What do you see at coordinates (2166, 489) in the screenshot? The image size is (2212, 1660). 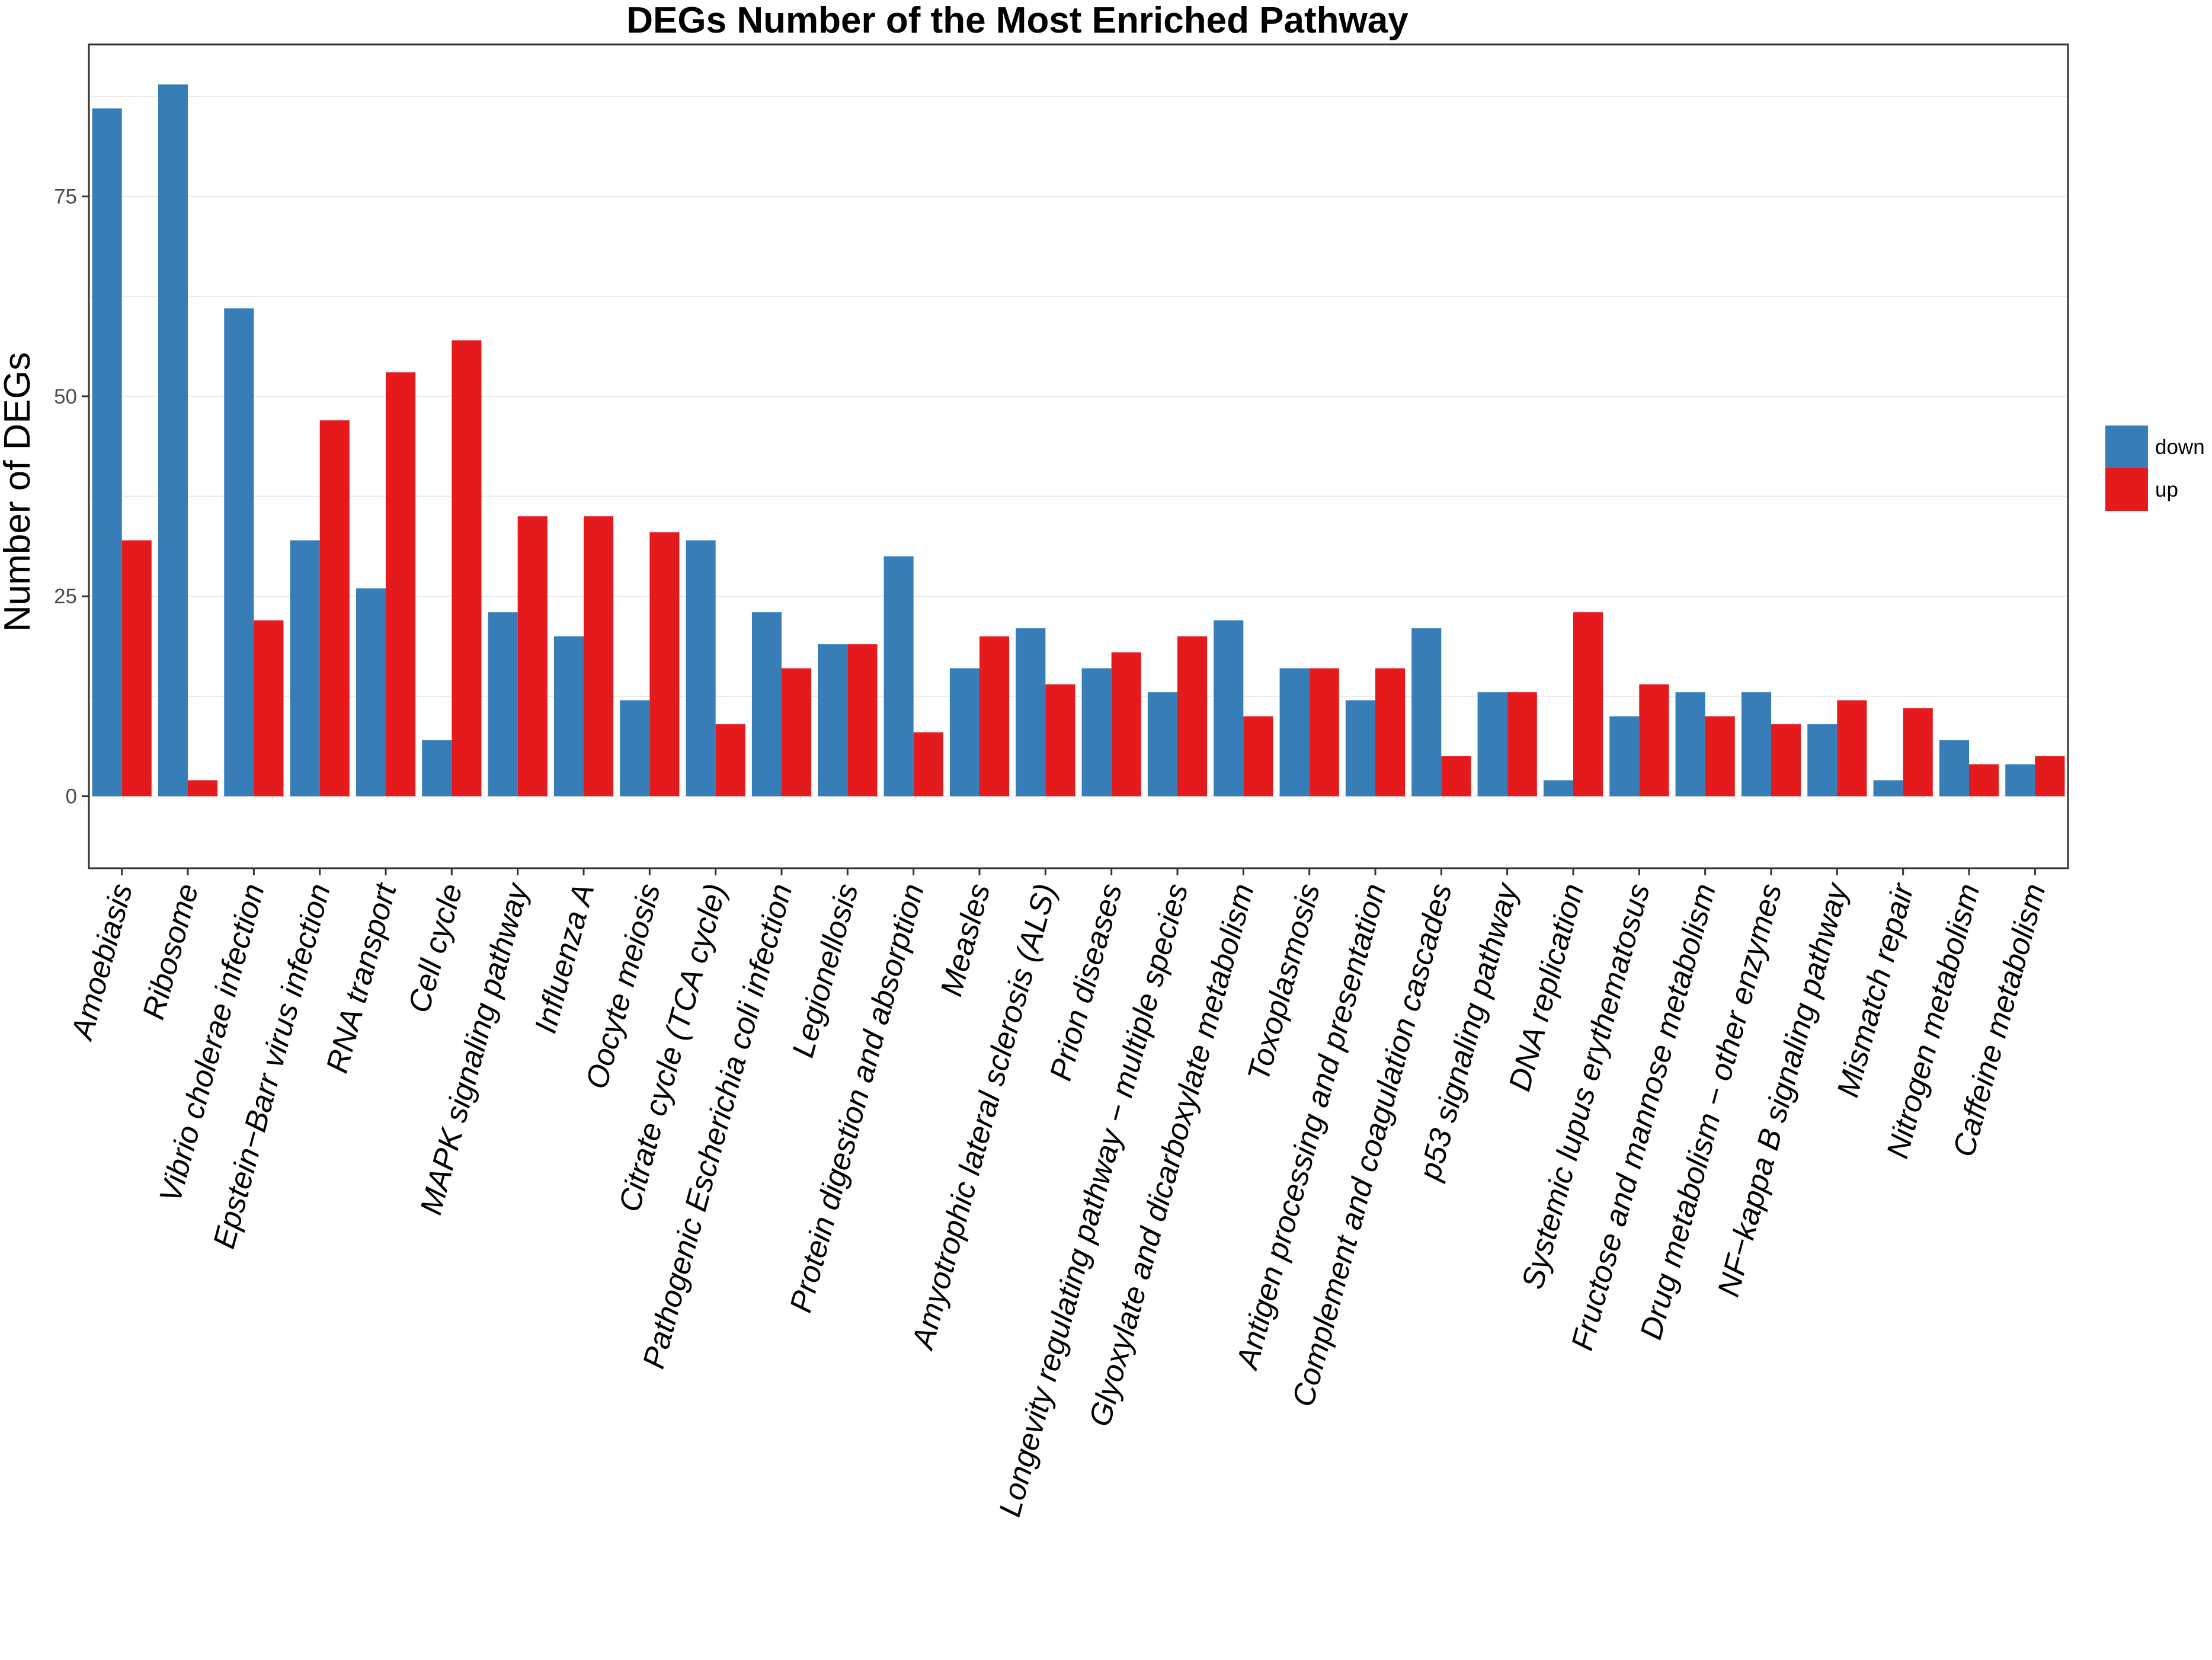 I see `legend-label-up: up` at bounding box center [2166, 489].